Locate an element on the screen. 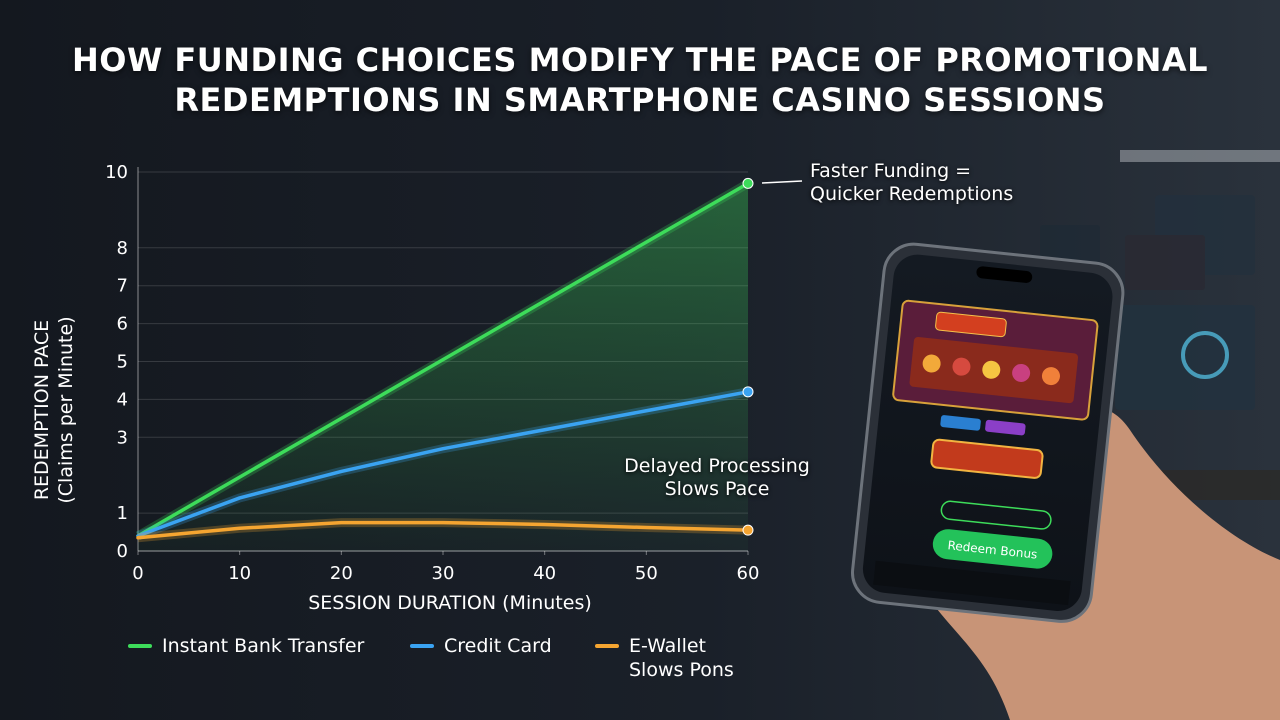 The height and width of the screenshot is (720, 1280). input-pill is located at coordinates (996, 515).